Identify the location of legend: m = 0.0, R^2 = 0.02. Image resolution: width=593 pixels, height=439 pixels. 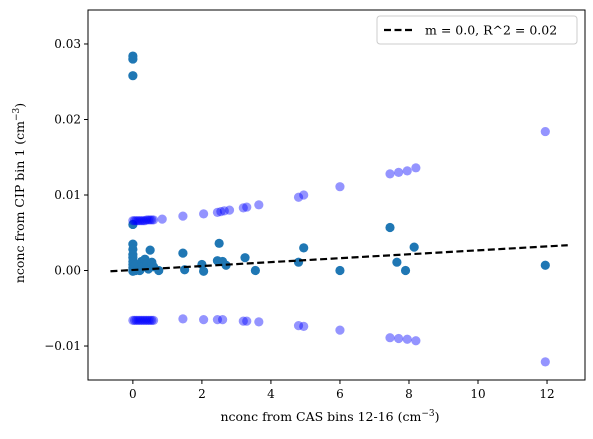
(477, 30).